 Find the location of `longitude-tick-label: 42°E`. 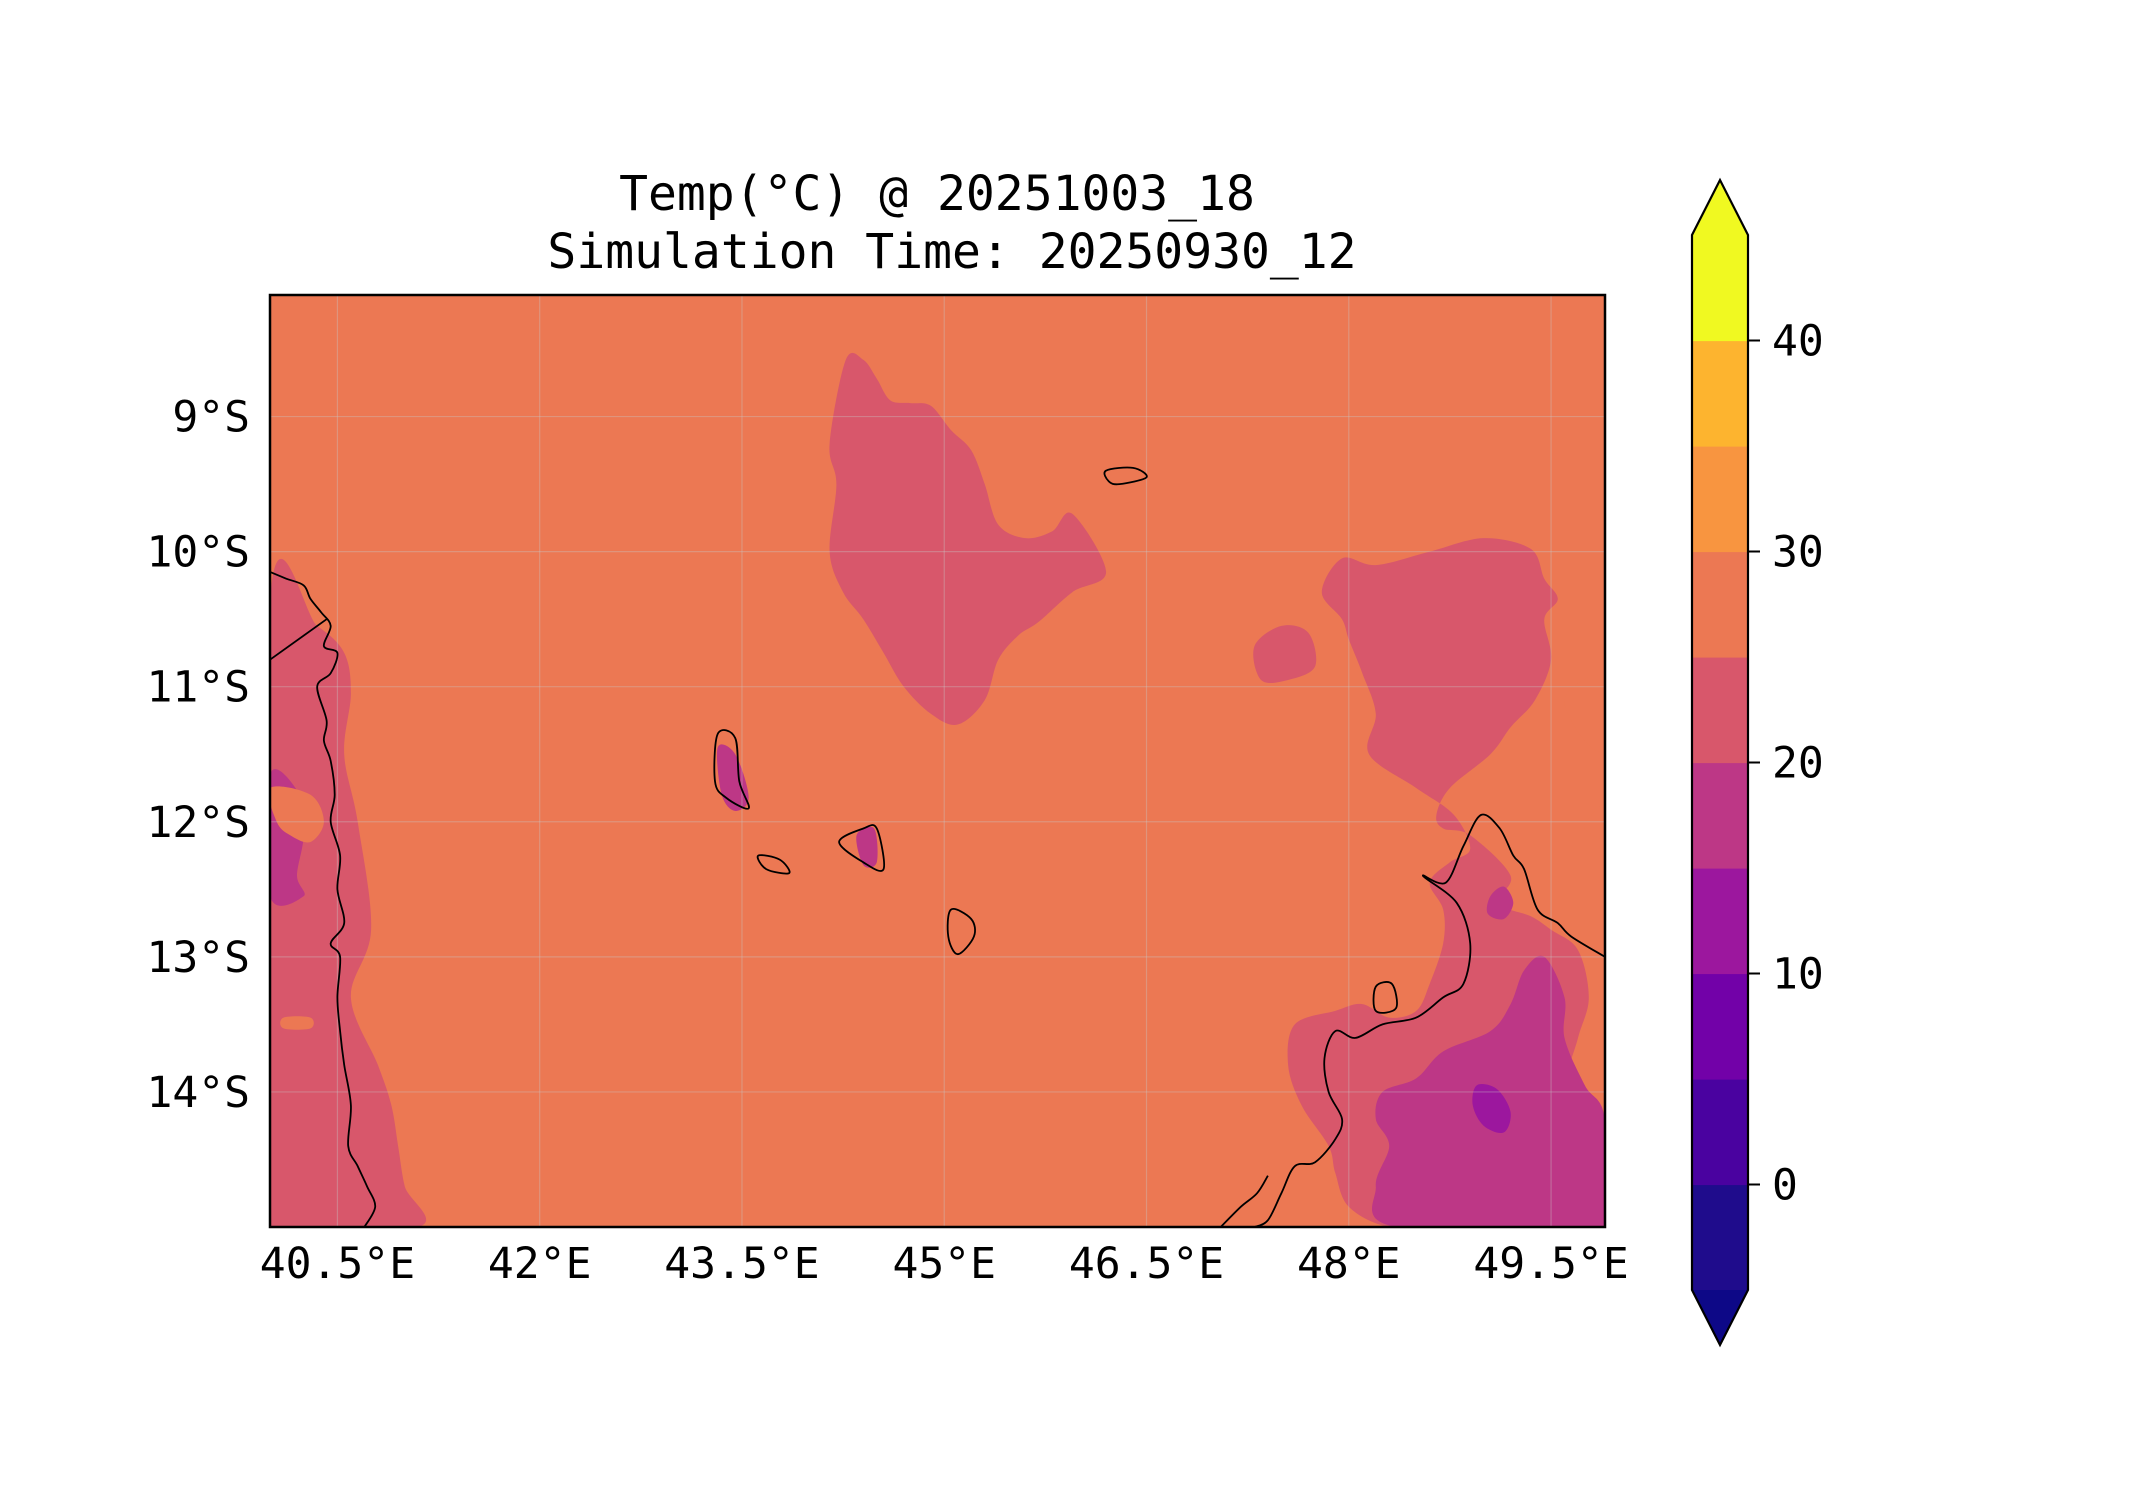

longitude-tick-label: 42°E is located at coordinates (540, 1264).